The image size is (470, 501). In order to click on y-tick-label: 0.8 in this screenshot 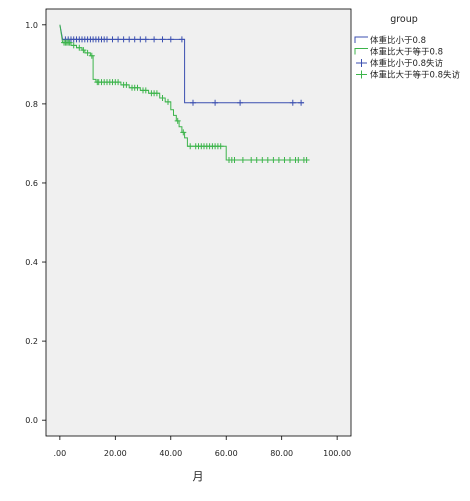, I will do `click(31, 104)`.